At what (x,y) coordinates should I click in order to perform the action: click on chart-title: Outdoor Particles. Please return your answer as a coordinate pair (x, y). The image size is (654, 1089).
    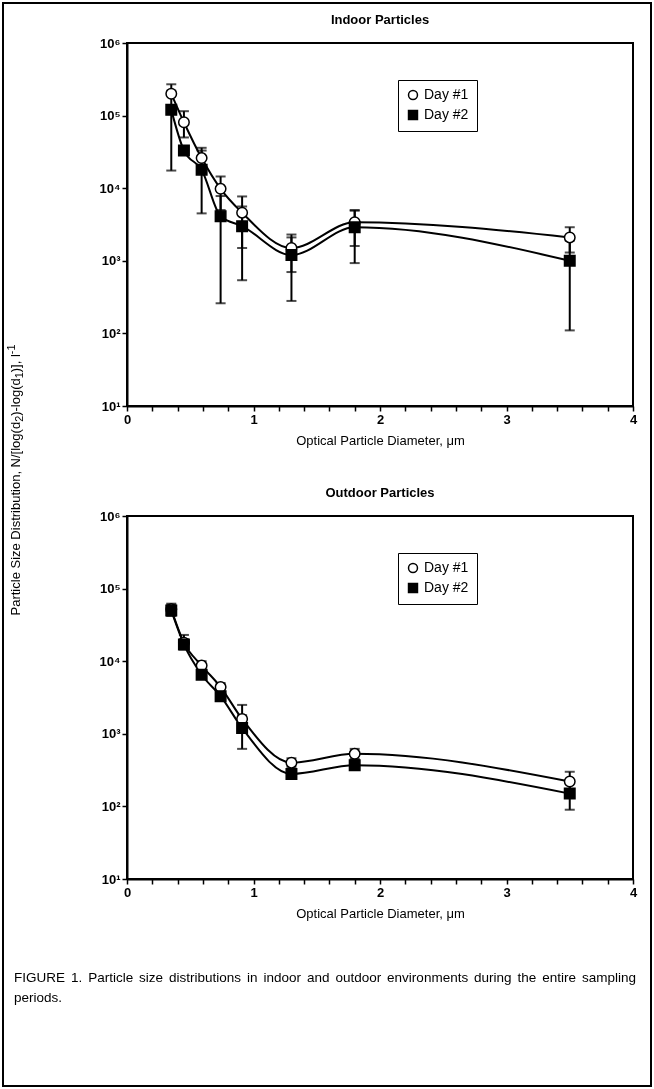
    Looking at the image, I should click on (380, 492).